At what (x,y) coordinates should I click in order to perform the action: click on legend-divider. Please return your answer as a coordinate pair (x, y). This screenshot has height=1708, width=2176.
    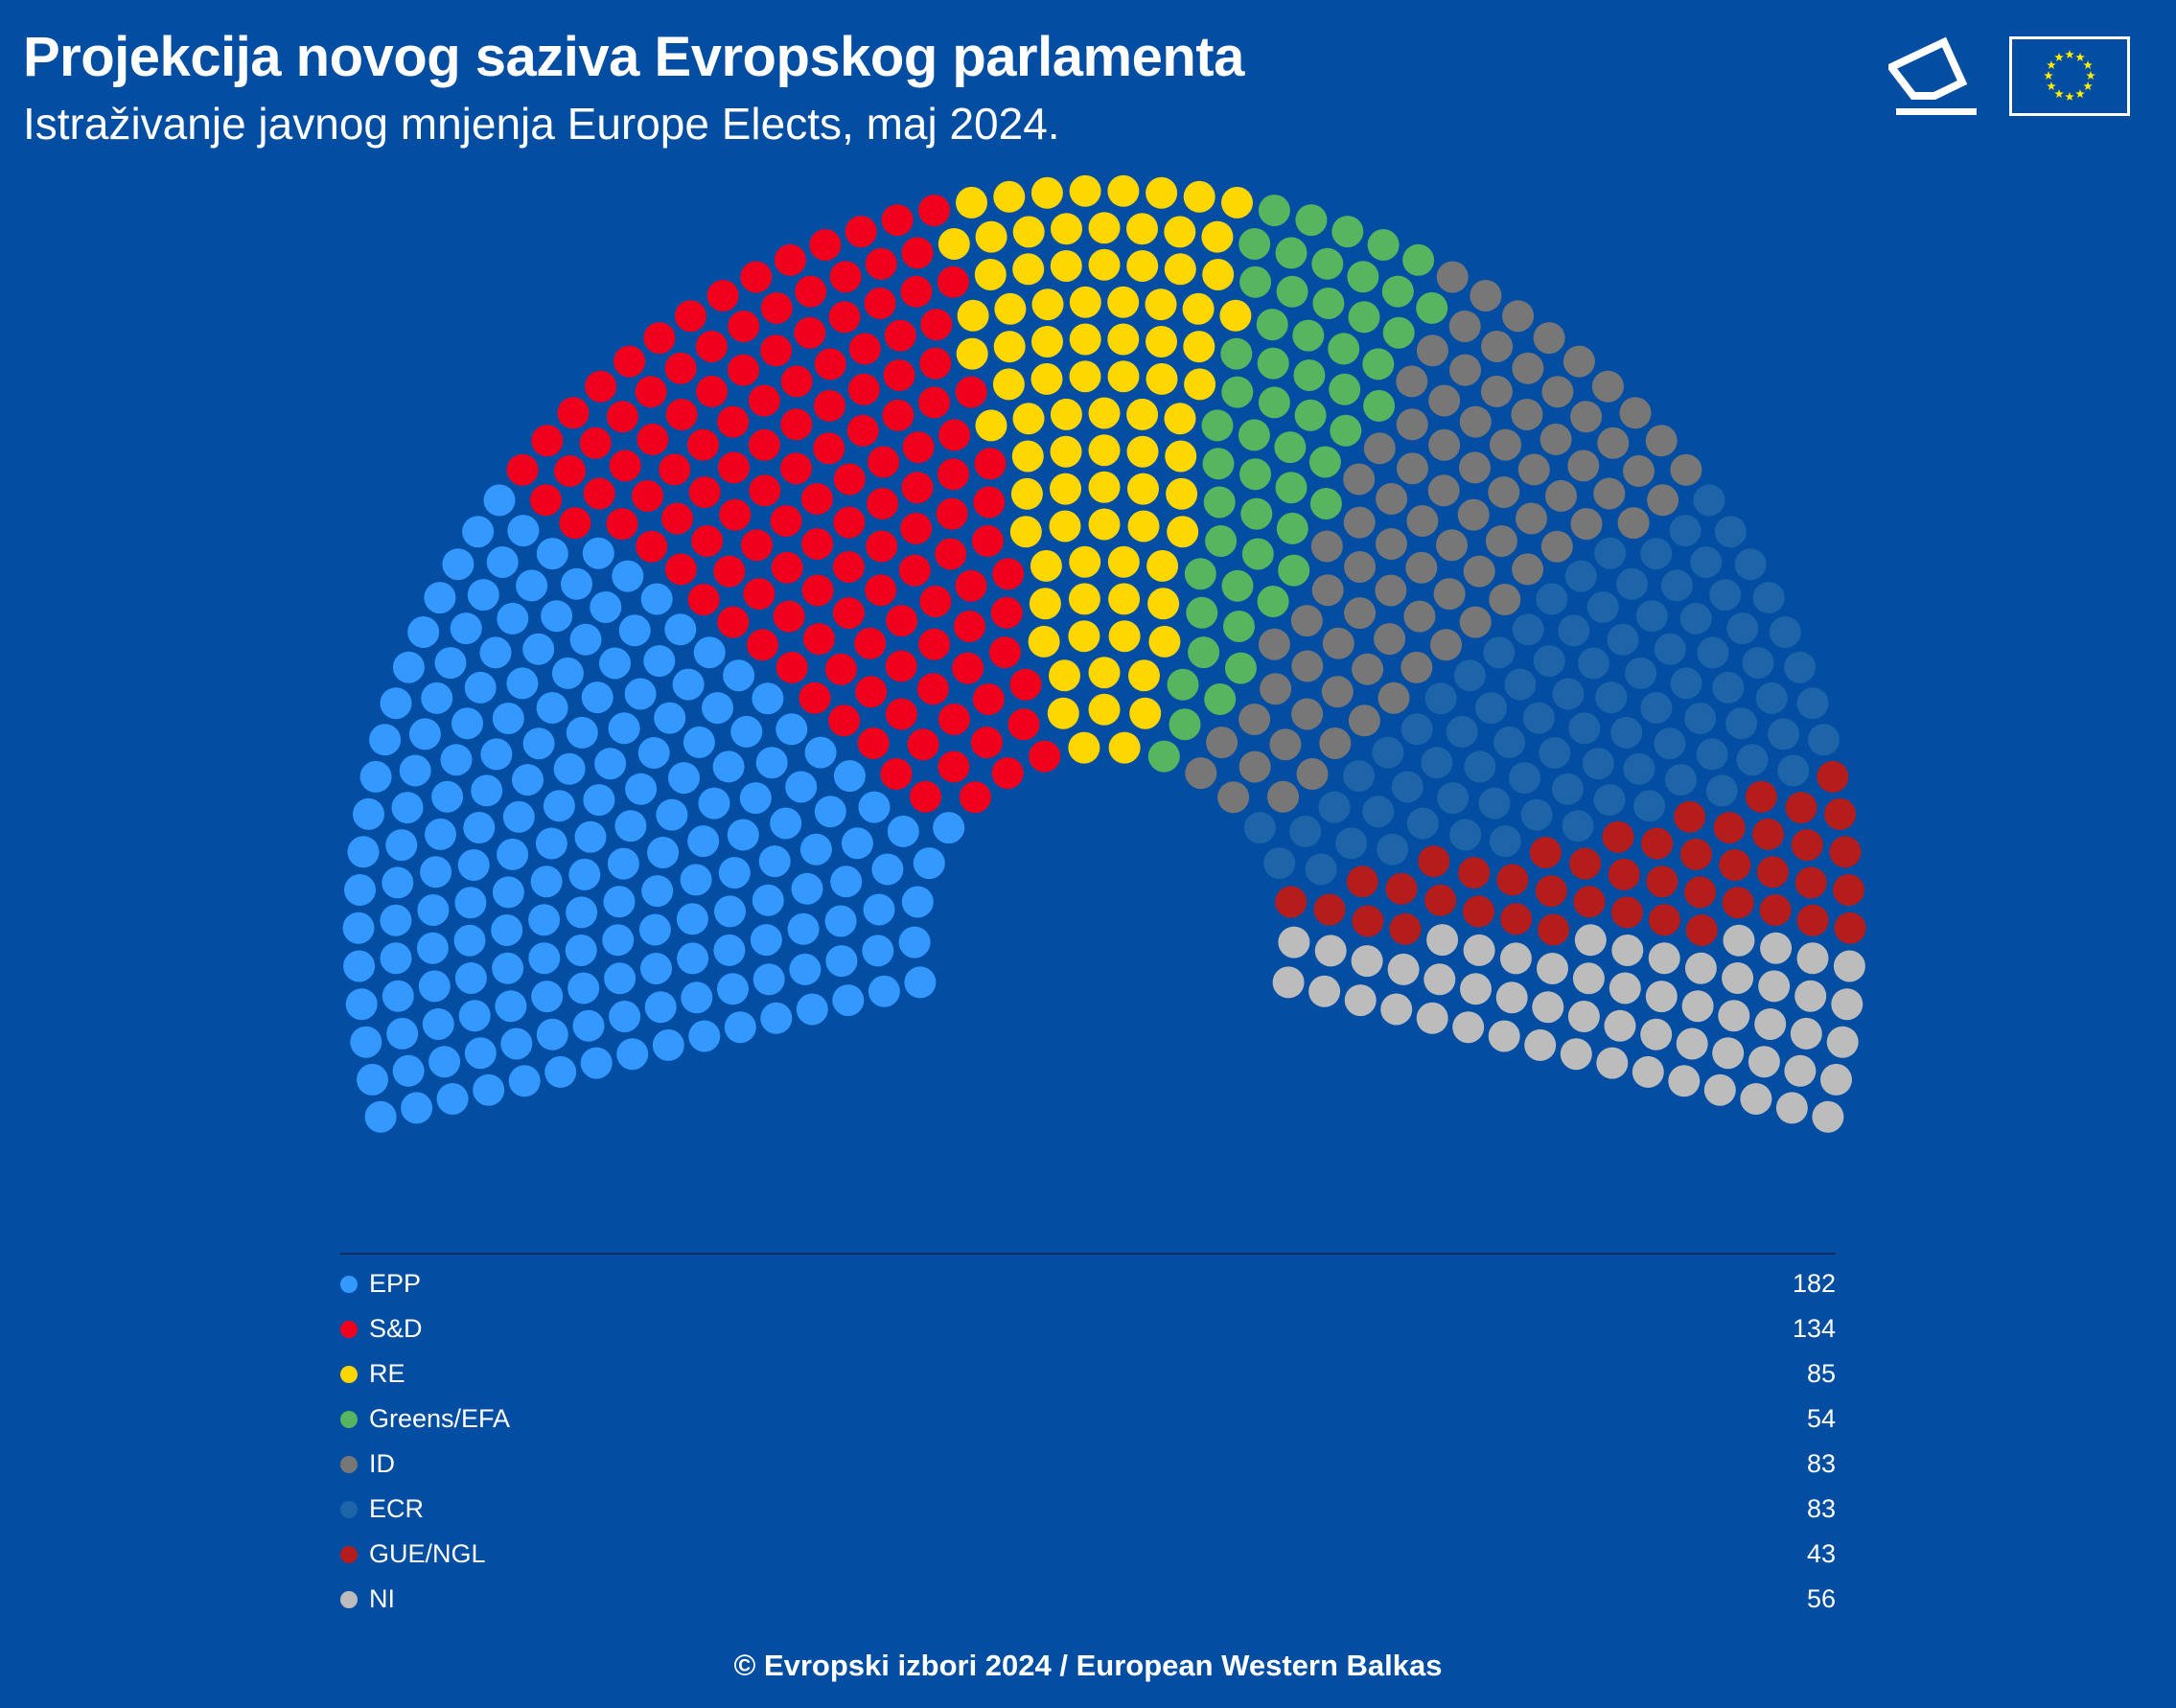
    Looking at the image, I should click on (1088, 1254).